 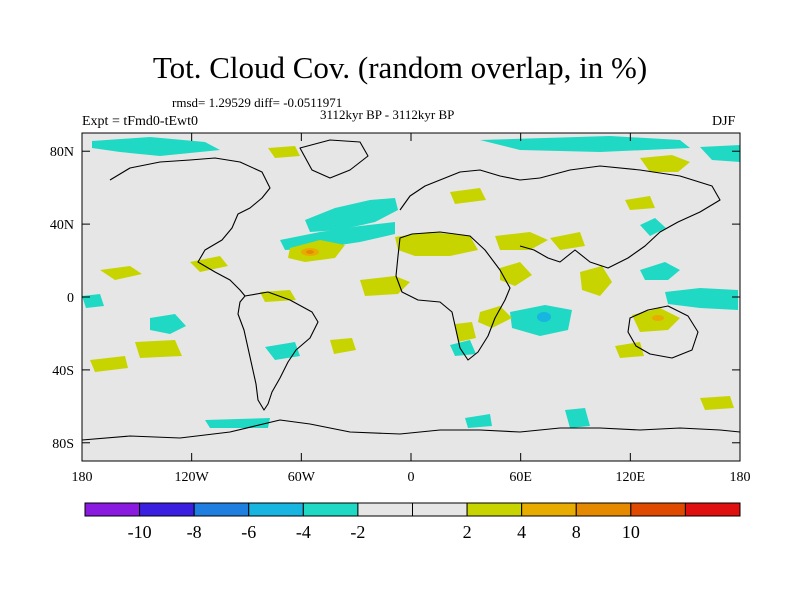 I want to click on season-label: DJF, so click(x=724, y=121).